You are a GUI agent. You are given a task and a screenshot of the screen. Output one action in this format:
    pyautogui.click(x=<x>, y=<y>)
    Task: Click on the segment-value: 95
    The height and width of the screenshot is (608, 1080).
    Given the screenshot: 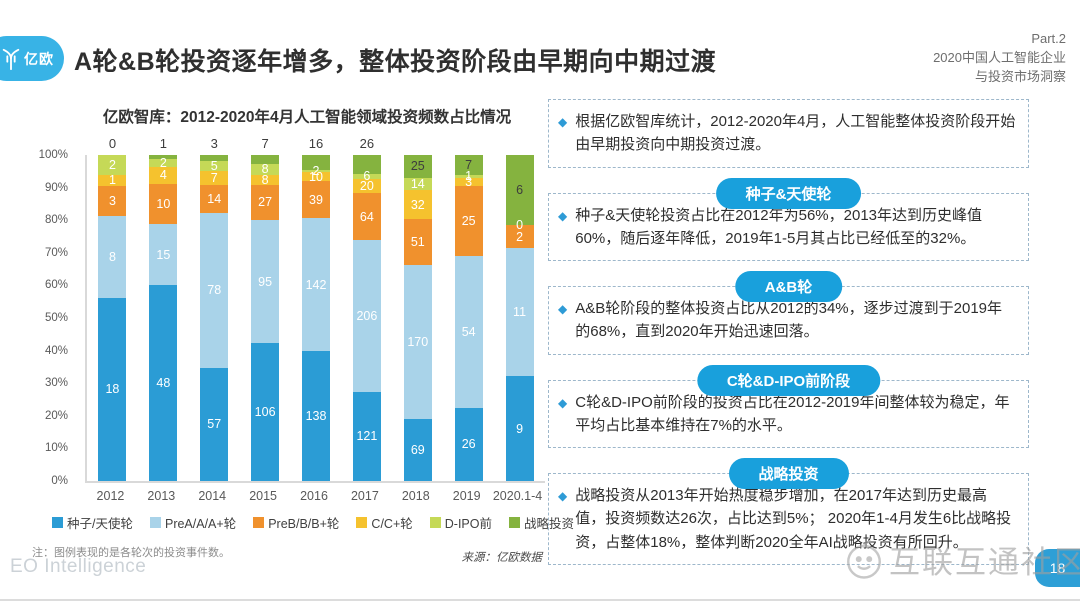 What is the action you would take?
    pyautogui.click(x=265, y=281)
    